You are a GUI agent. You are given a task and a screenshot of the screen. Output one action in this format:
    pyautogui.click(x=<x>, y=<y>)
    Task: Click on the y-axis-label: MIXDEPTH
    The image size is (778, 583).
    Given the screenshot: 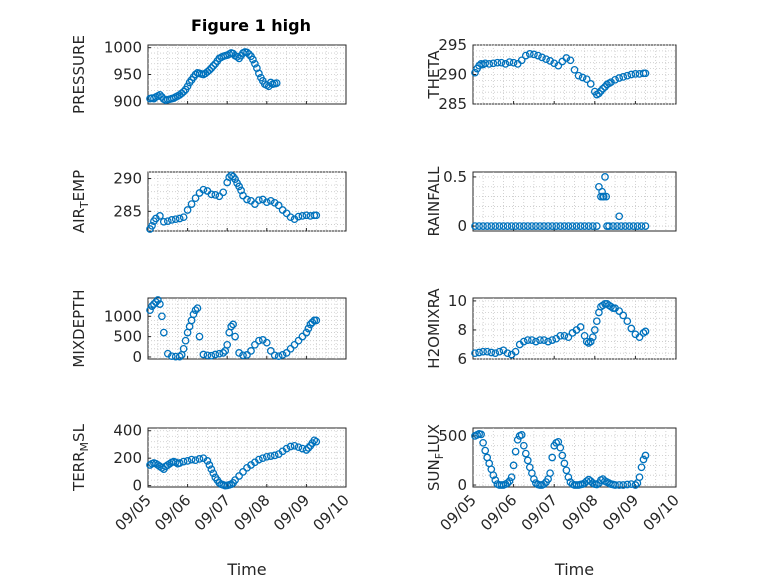 What is the action you would take?
    pyautogui.click(x=79, y=328)
    